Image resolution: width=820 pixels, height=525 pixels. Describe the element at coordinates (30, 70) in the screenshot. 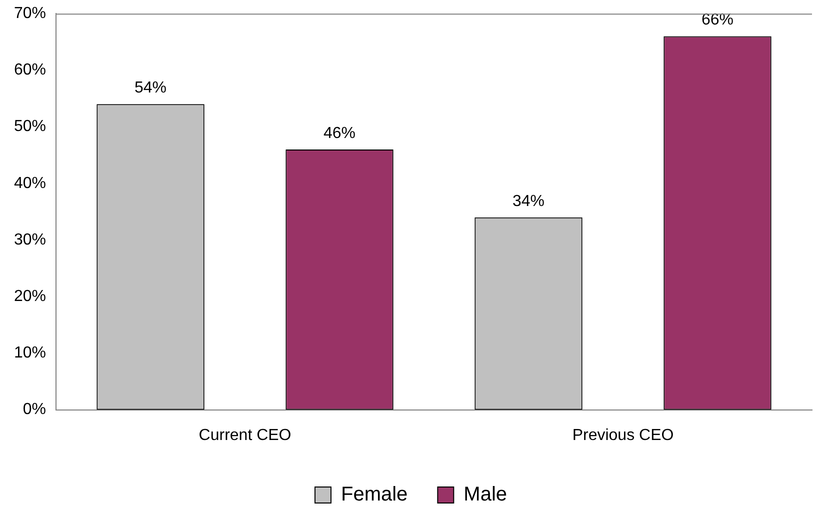

I see `y-tick-label: 60%` at that location.